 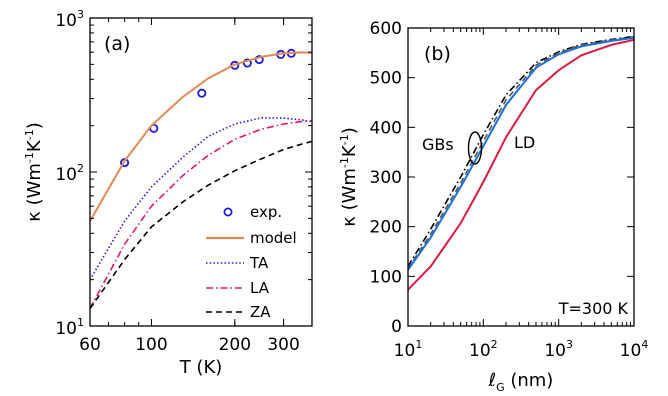 What do you see at coordinates (386, 79) in the screenshot?
I see `panel-b-y-tick-label: 500` at bounding box center [386, 79].